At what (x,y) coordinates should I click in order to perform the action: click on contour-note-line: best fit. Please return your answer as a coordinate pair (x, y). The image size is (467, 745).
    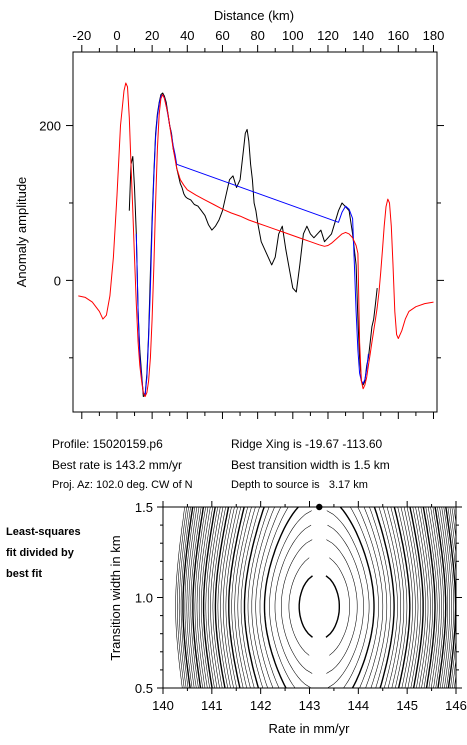
    Looking at the image, I should click on (24, 574).